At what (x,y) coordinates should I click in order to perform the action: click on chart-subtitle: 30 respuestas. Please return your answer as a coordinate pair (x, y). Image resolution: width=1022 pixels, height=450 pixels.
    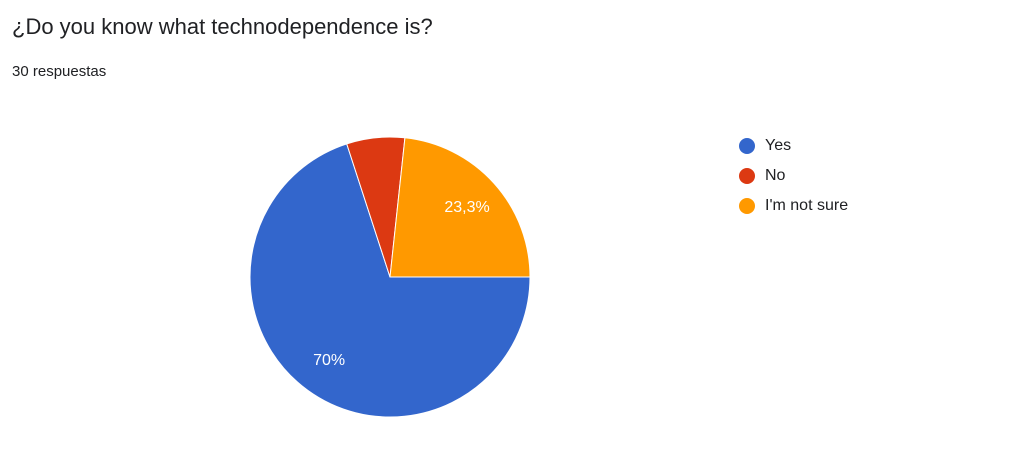
    Looking at the image, I should click on (59, 71).